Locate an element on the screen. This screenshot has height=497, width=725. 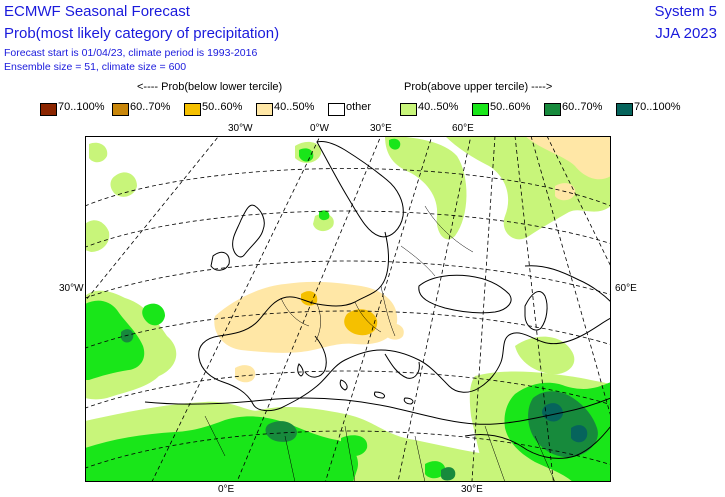
below-50-60-areas is located at coordinates (339, 313).